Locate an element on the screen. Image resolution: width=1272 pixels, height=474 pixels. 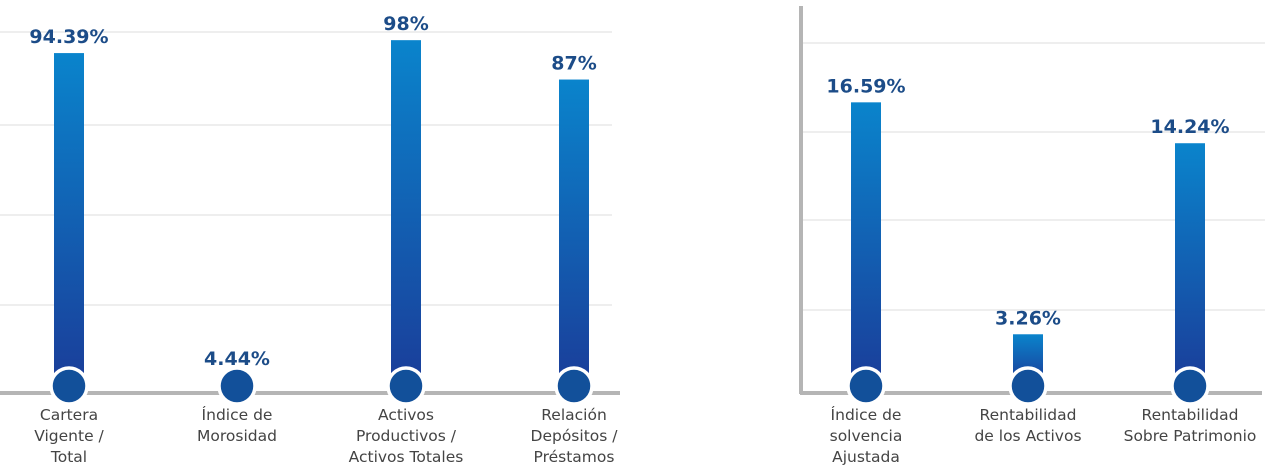
category-label: Préstamos is located at coordinates (574, 457).